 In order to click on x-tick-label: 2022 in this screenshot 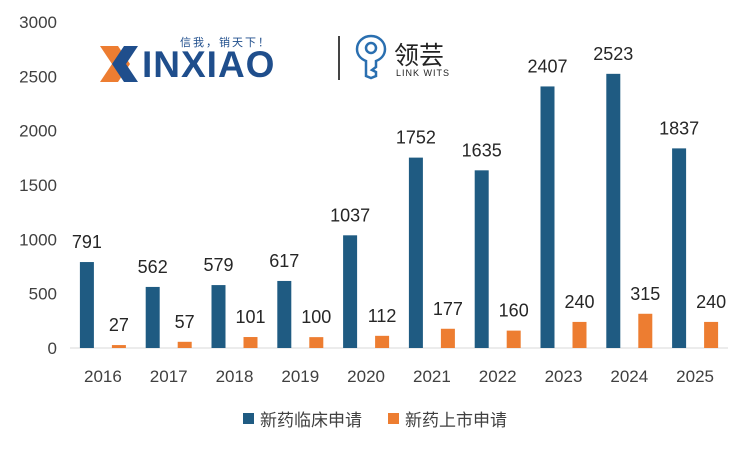, I will do `click(498, 376)`.